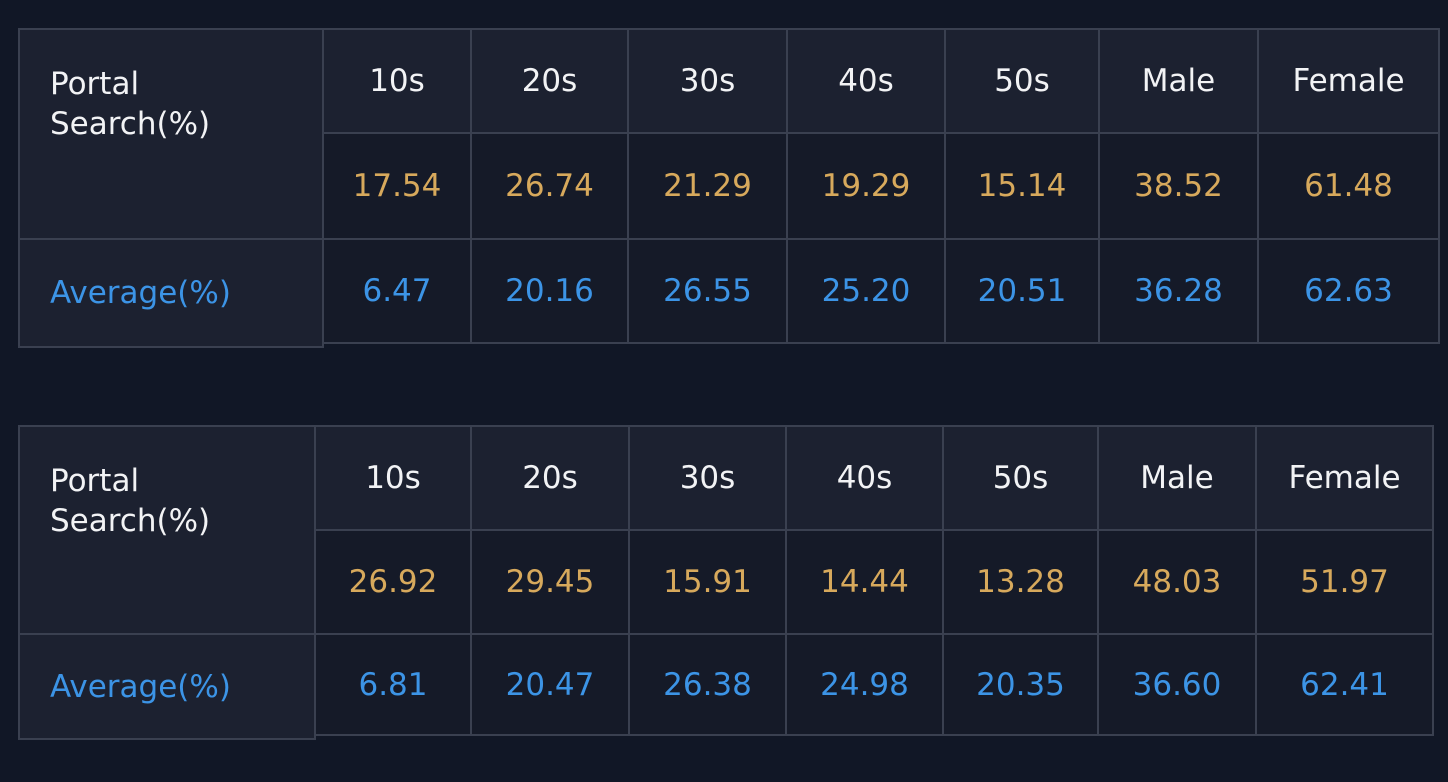 This screenshot has height=782, width=1448. I want to click on portal-value: 48.03, so click(1177, 582).